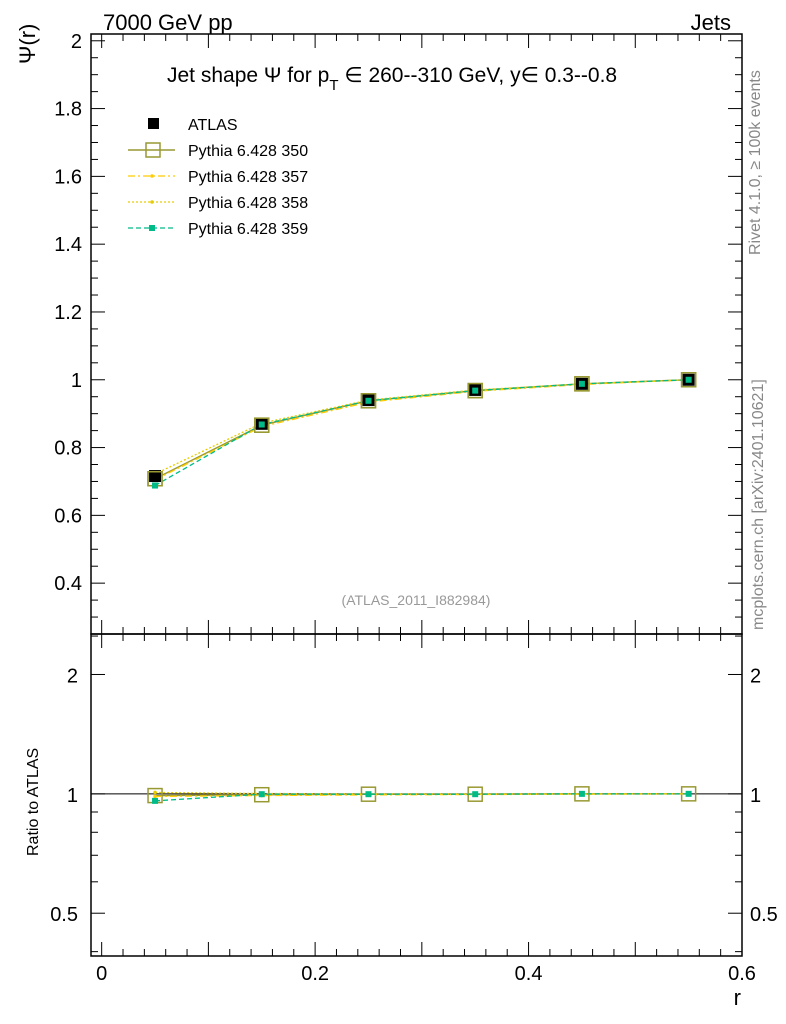 This screenshot has width=786, height=1024. I want to click on legend-entry-359: Pythia 6.428 359, so click(218, 229).